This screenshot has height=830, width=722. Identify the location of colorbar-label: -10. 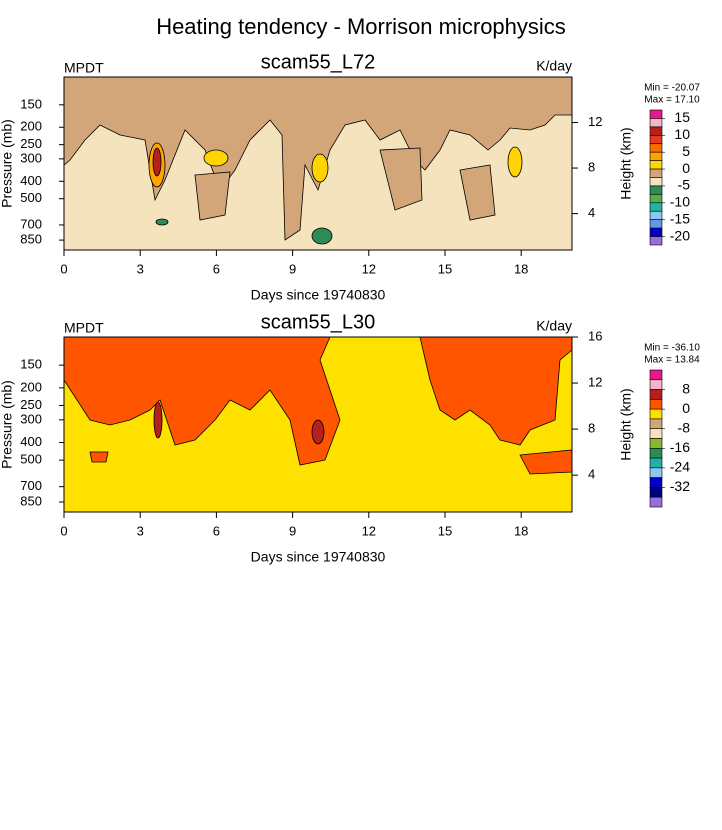
(680, 202).